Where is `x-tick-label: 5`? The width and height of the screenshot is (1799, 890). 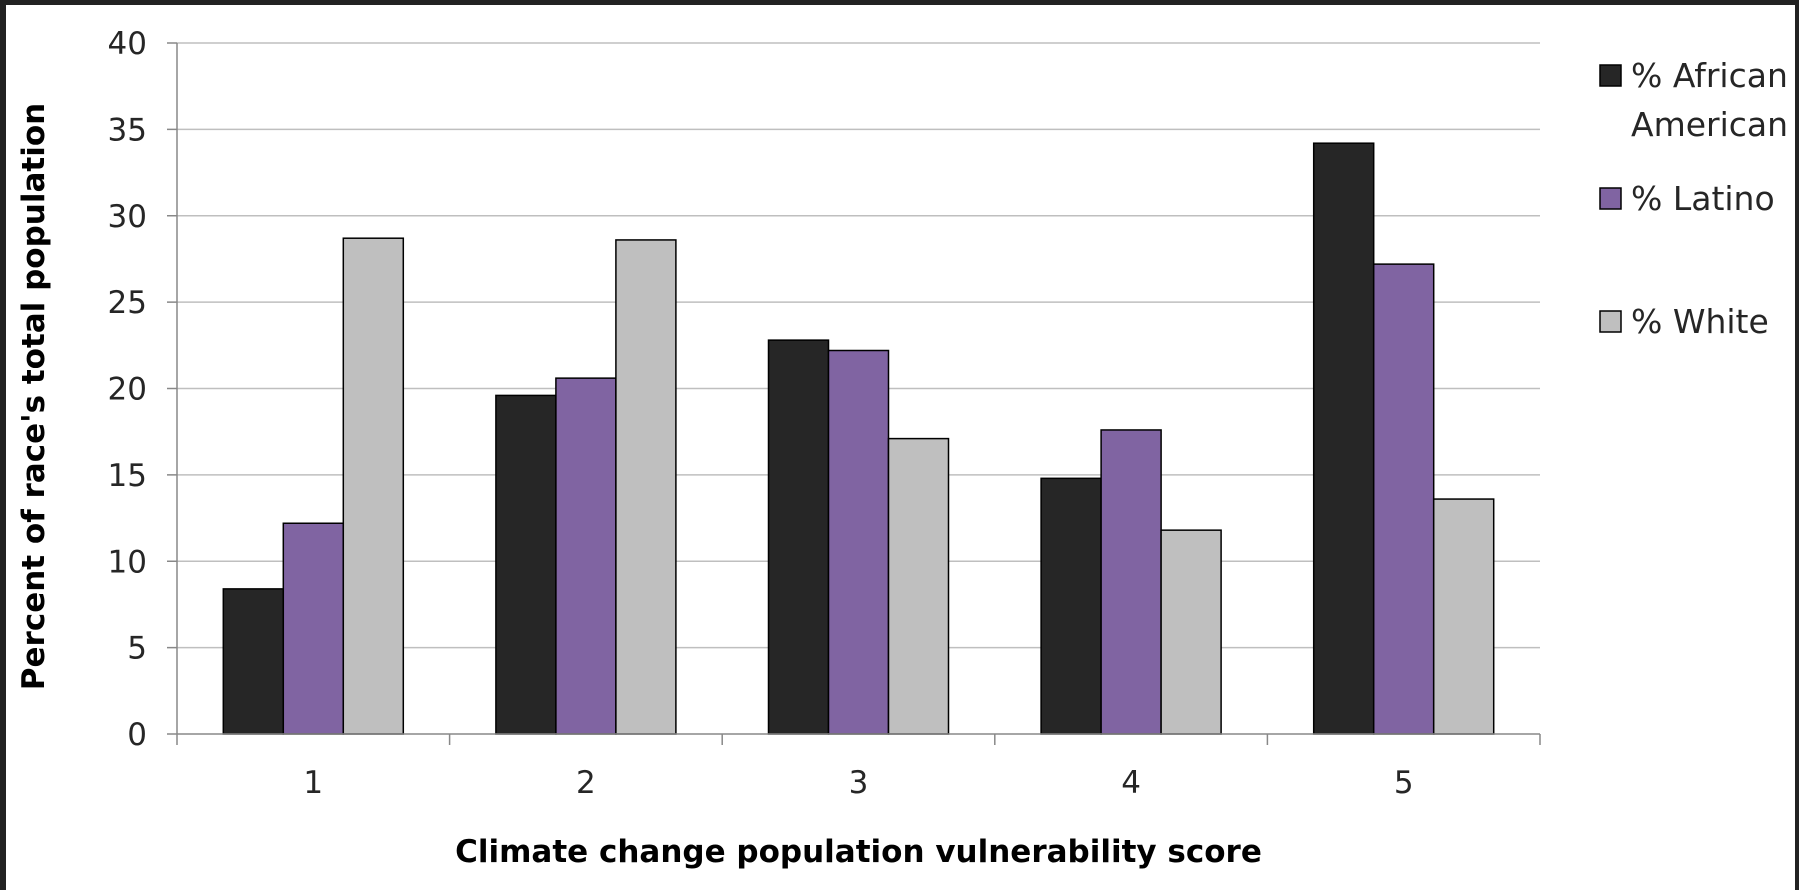
x-tick-label: 5 is located at coordinates (1404, 783).